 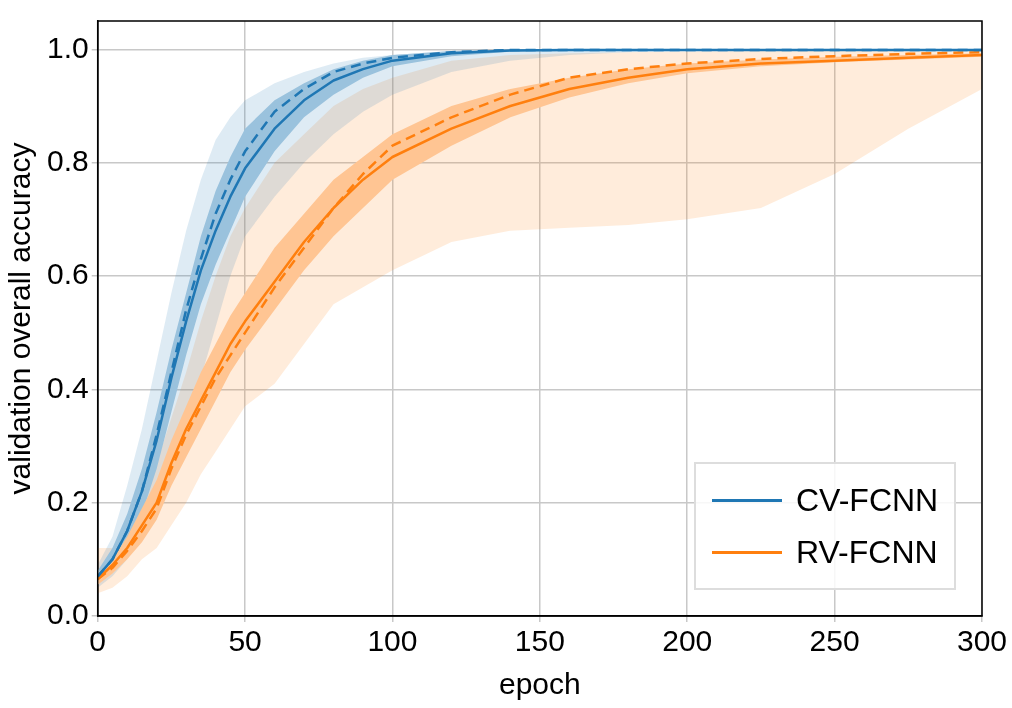 What do you see at coordinates (687, 641) in the screenshot?
I see `x-tick-label: 200` at bounding box center [687, 641].